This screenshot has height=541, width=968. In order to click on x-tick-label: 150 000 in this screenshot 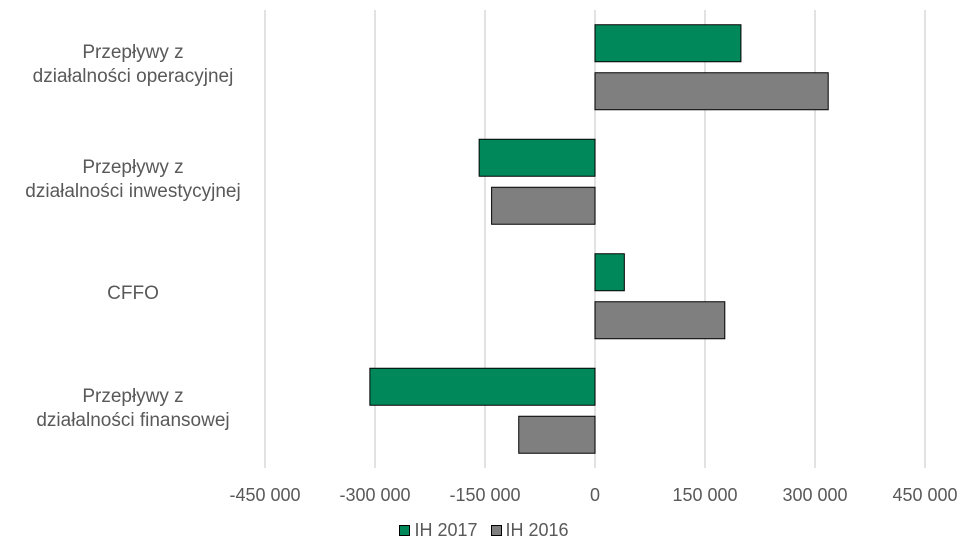, I will do `click(704, 495)`.